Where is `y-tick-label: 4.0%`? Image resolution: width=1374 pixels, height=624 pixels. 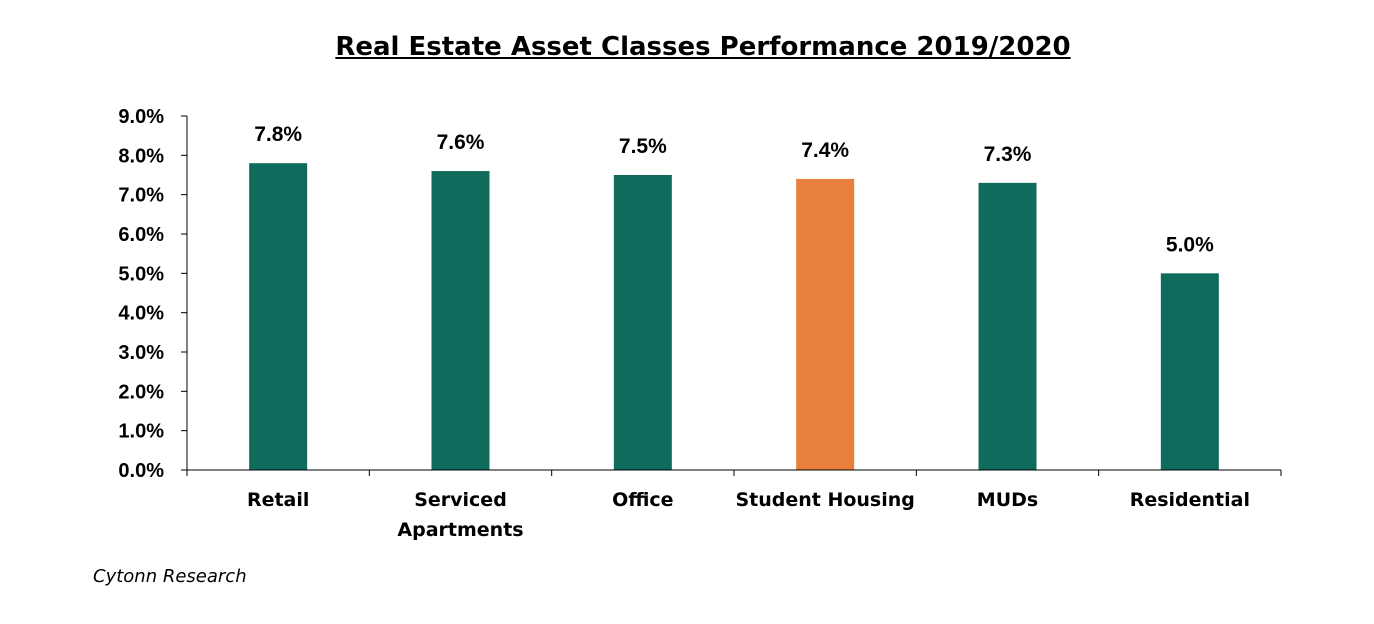 y-tick-label: 4.0% is located at coordinates (141, 314).